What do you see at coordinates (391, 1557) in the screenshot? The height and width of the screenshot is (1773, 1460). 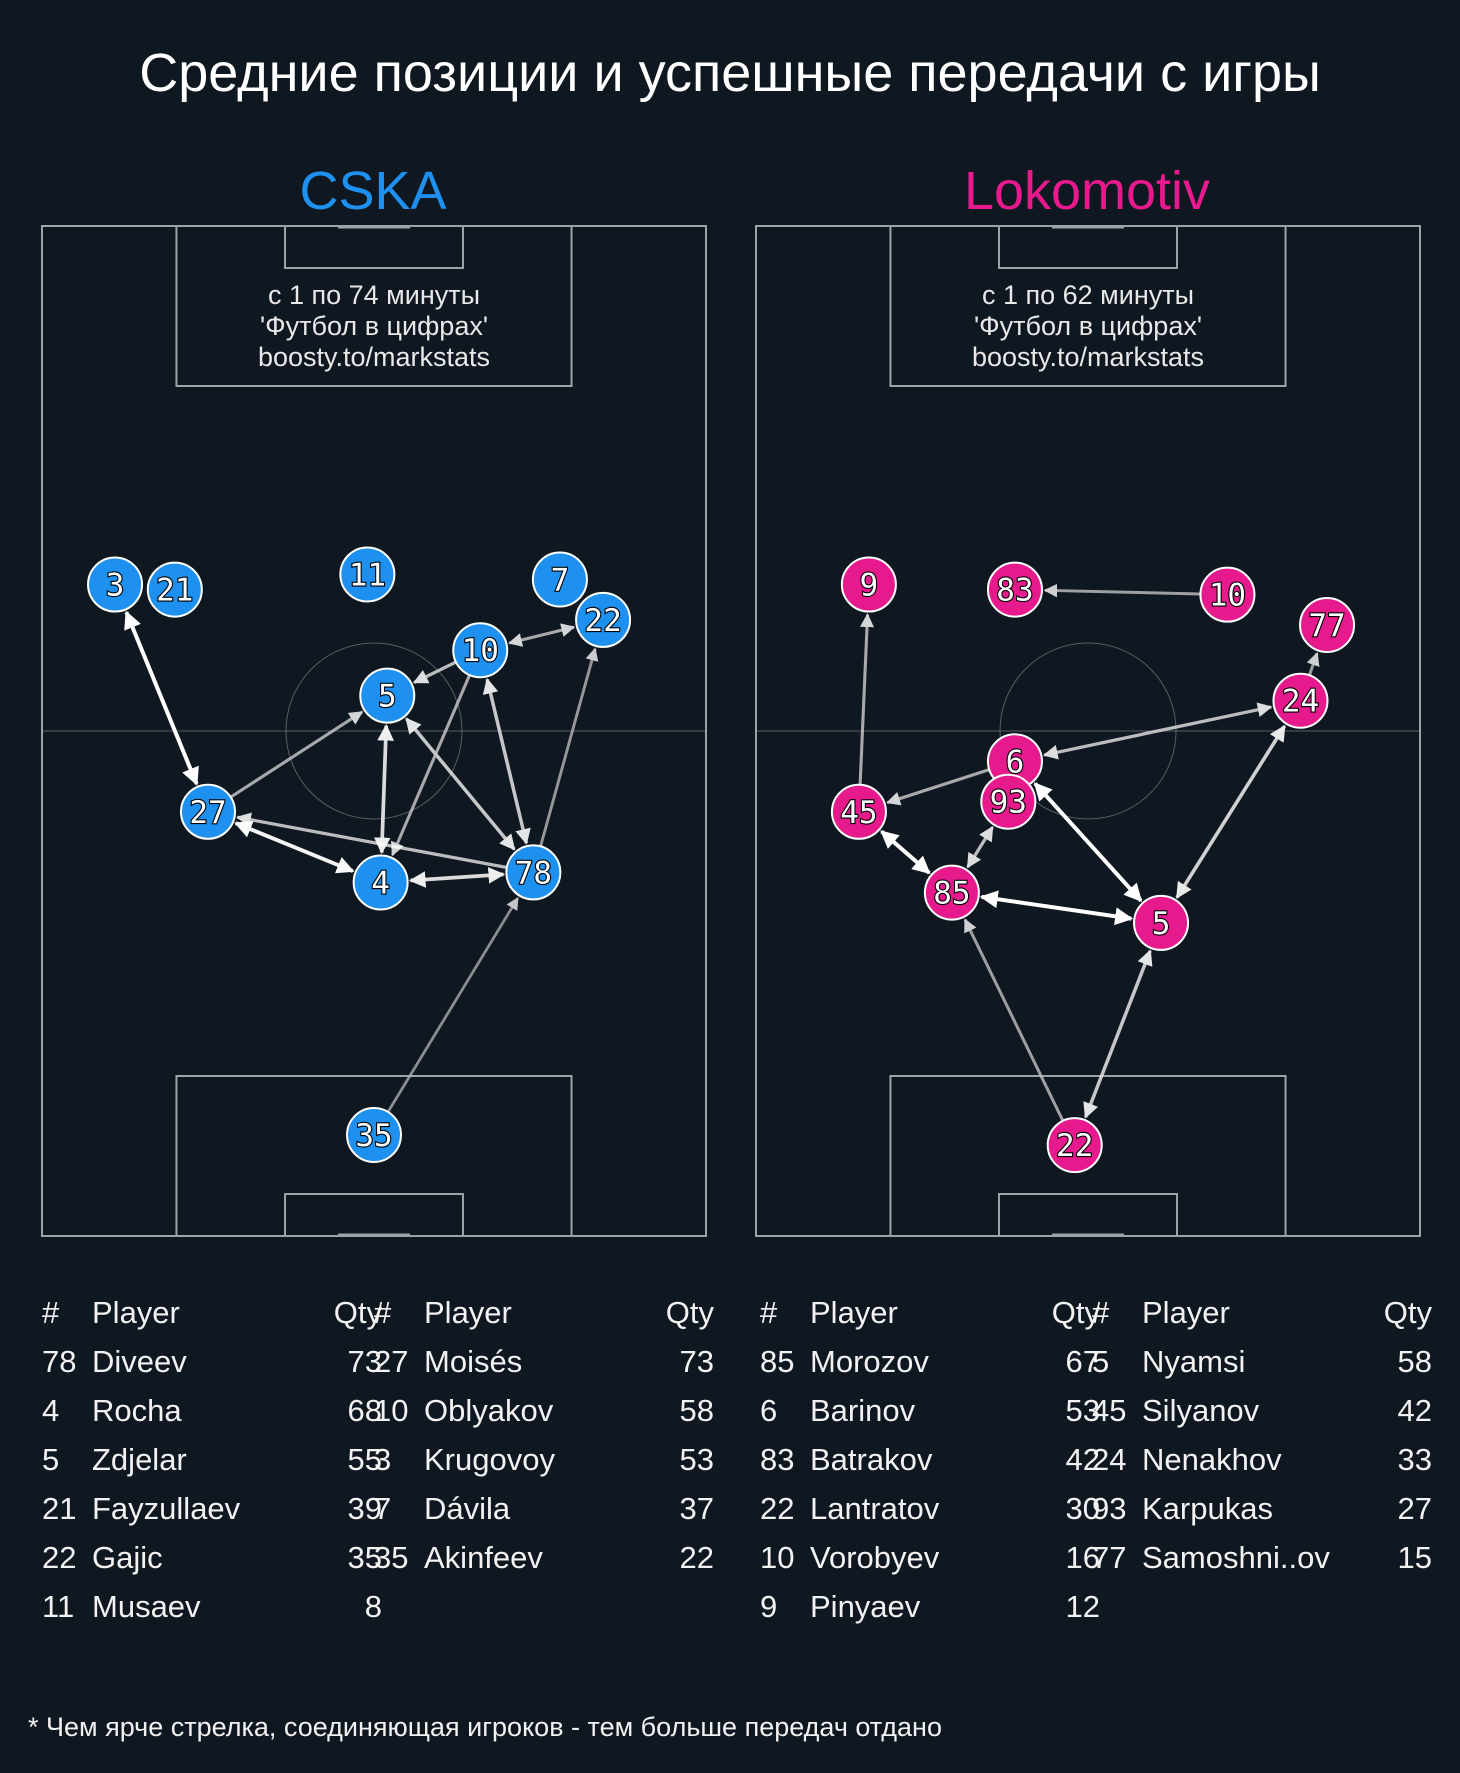 I see `cell-num: 35` at bounding box center [391, 1557].